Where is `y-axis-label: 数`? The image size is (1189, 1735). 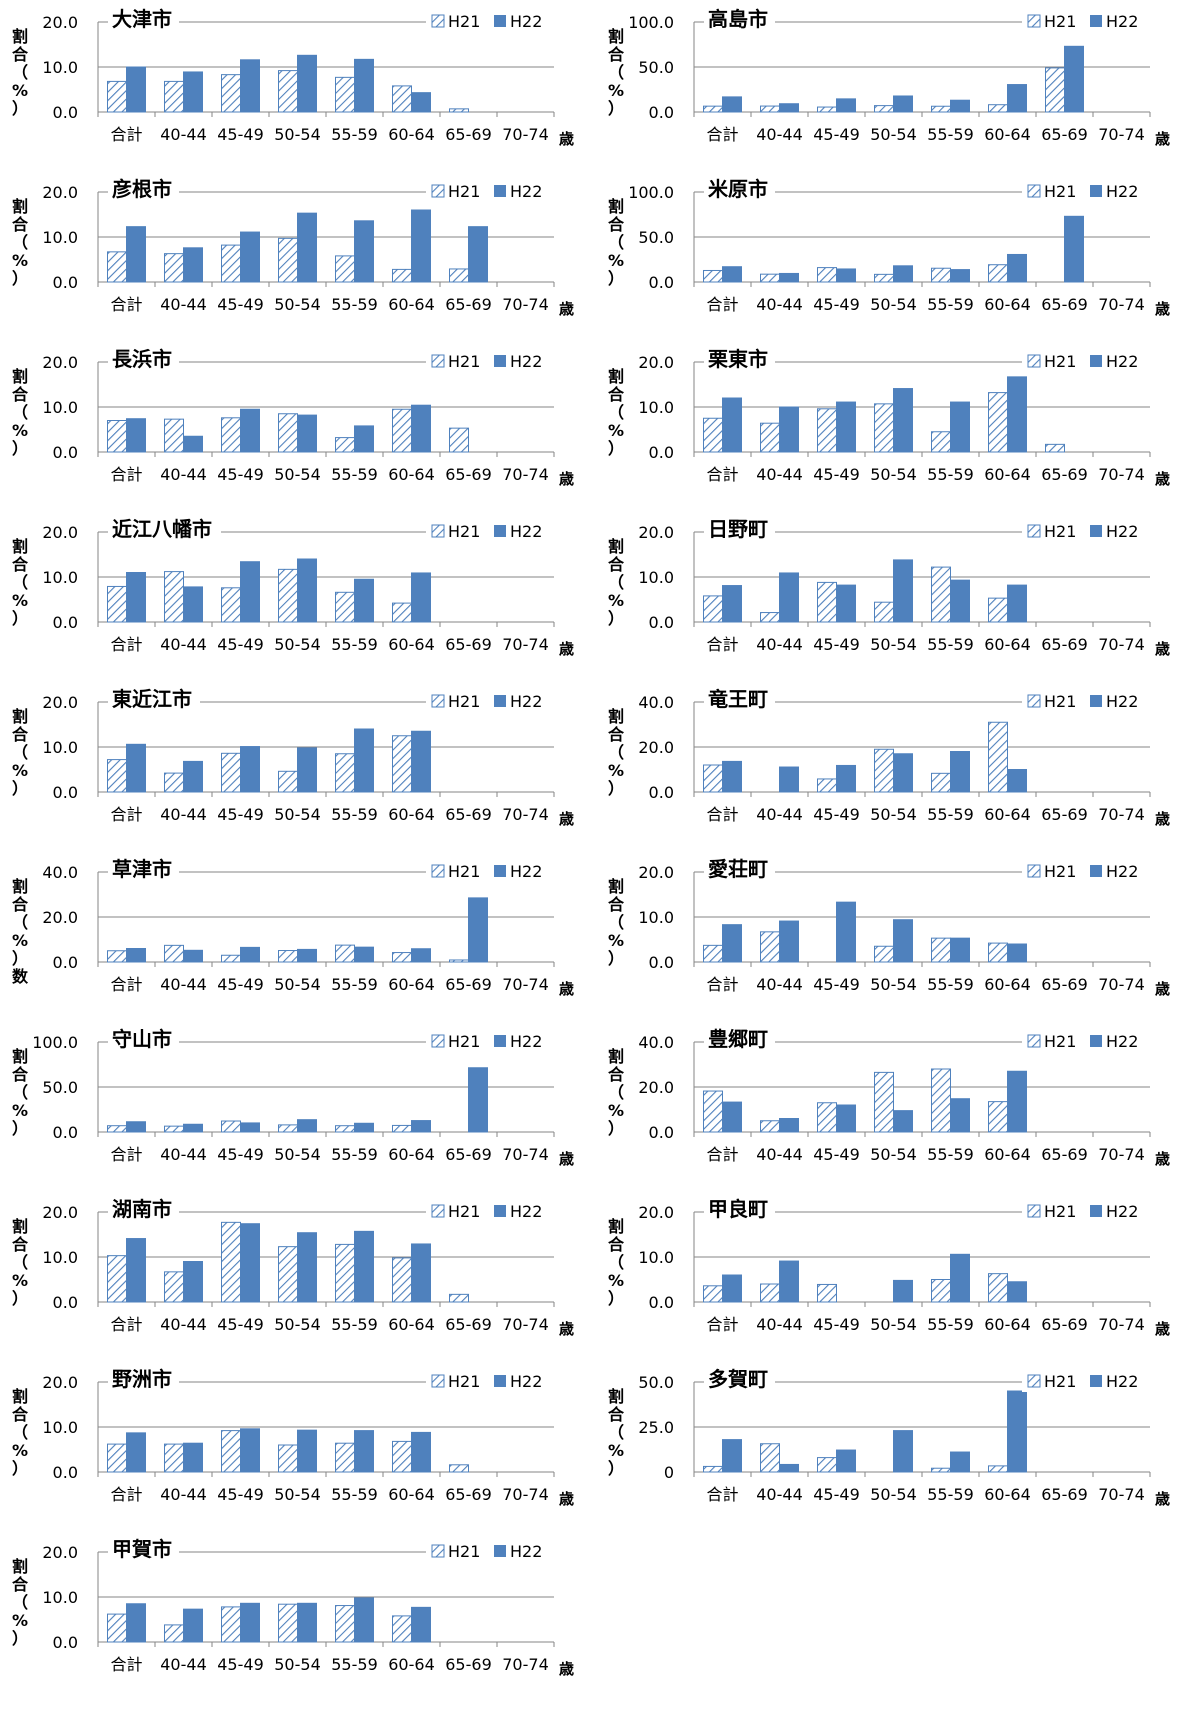
y-axis-label: 数 is located at coordinates (20, 976).